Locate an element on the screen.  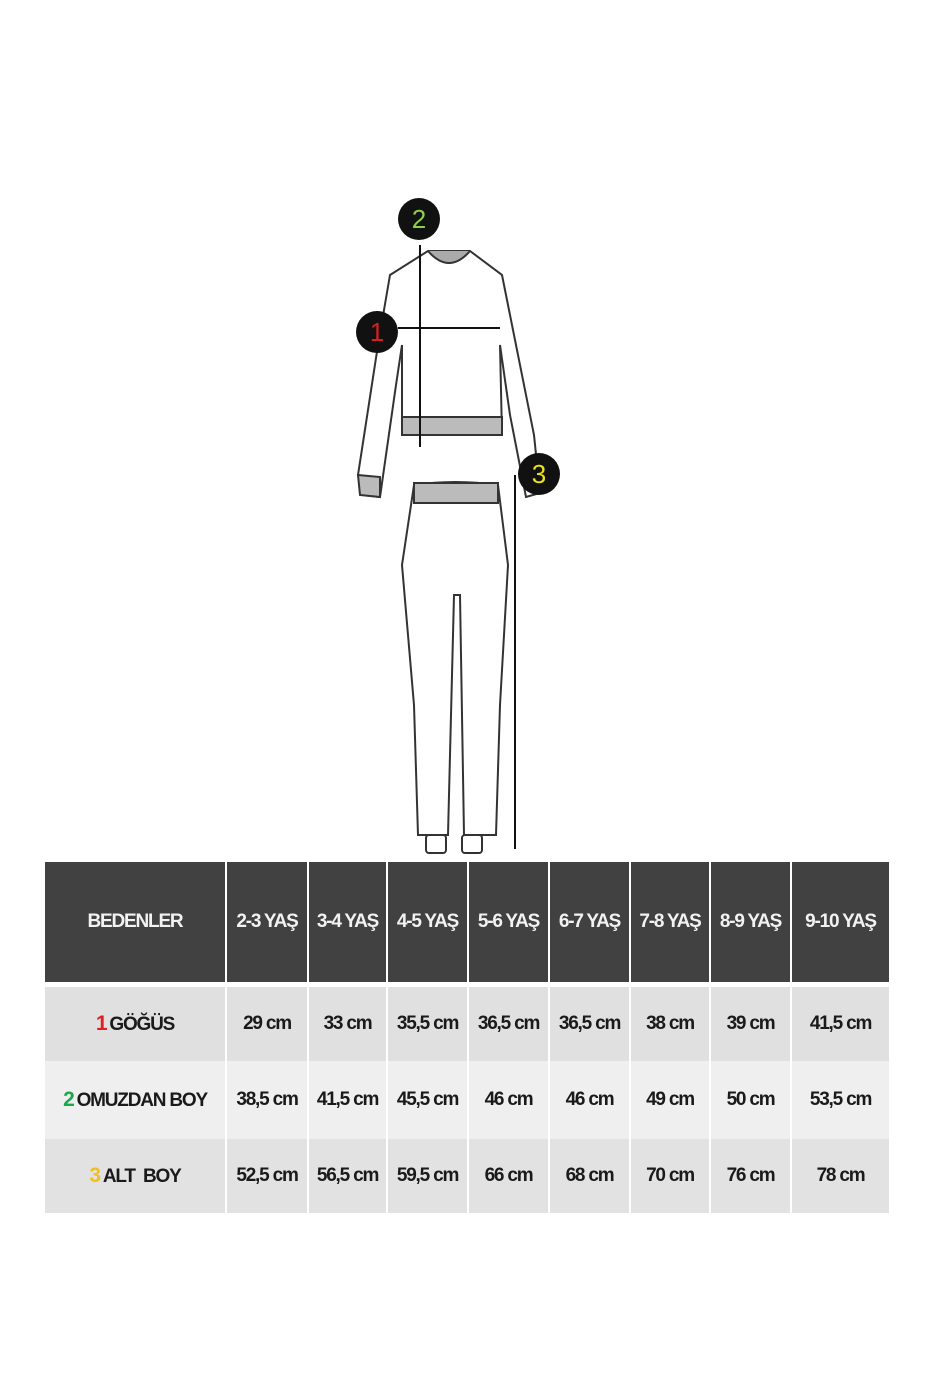
measurement-value-cell: 78 cm is located at coordinates (841, 1176).